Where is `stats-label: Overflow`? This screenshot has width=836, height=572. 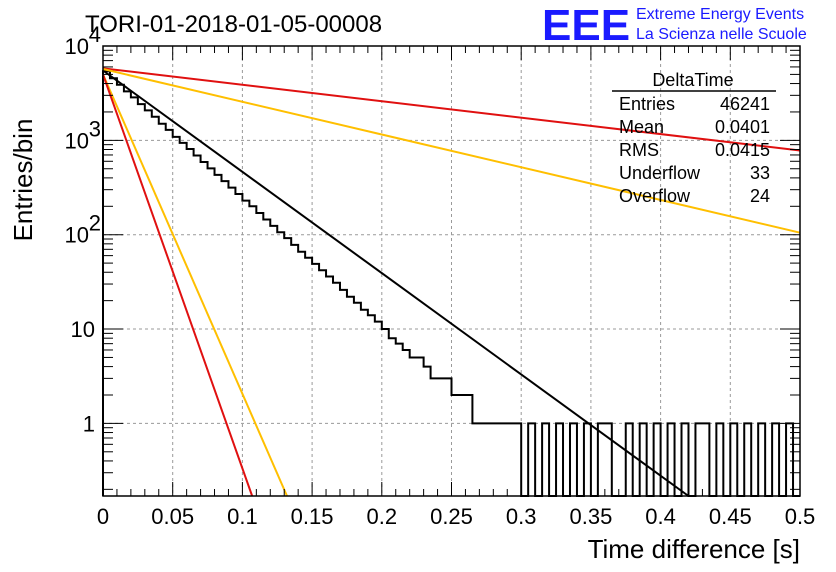 stats-label: Overflow is located at coordinates (655, 196).